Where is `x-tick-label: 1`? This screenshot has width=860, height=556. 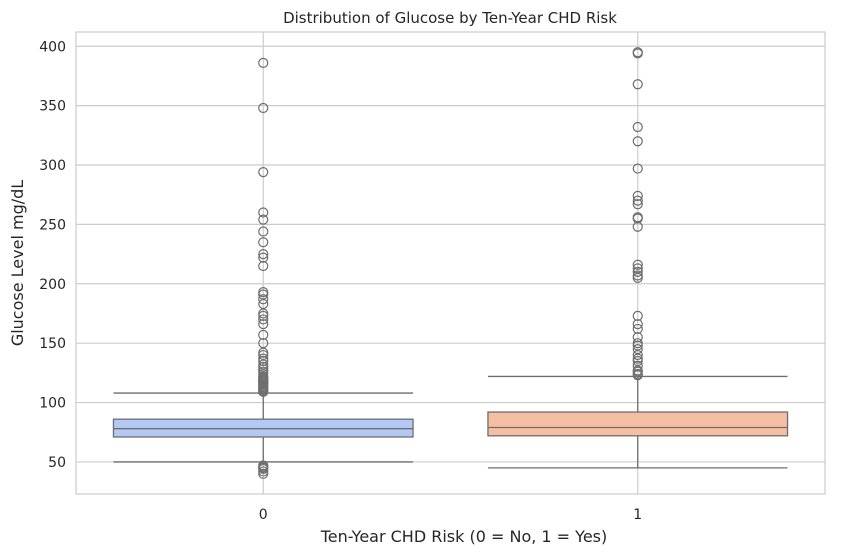 x-tick-label: 1 is located at coordinates (637, 515).